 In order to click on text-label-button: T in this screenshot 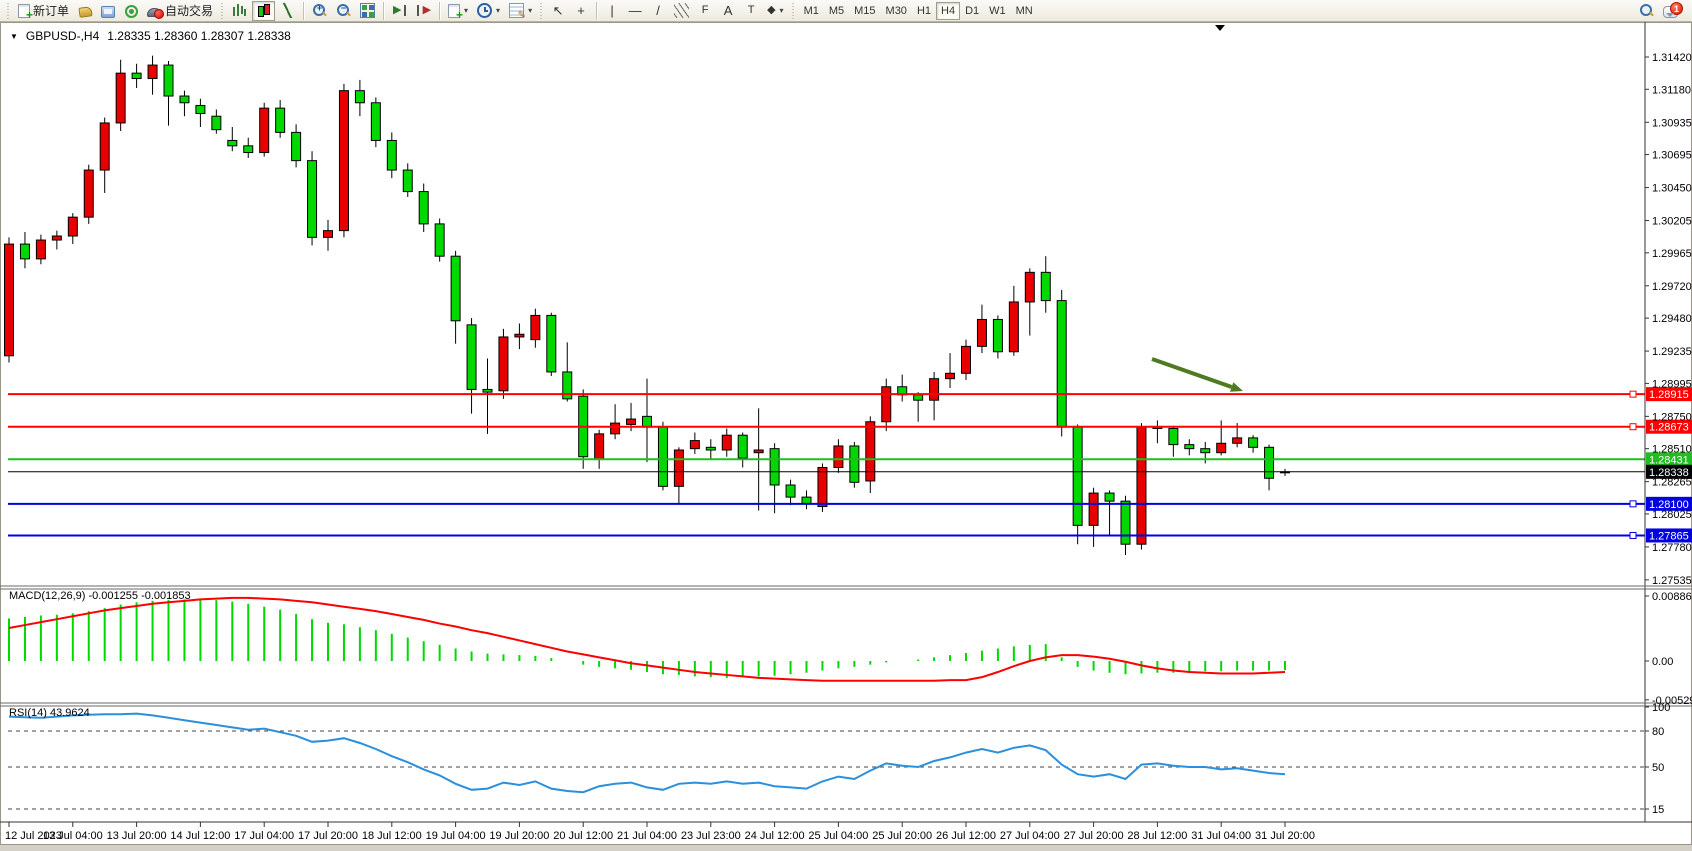, I will do `click(751, 11)`.